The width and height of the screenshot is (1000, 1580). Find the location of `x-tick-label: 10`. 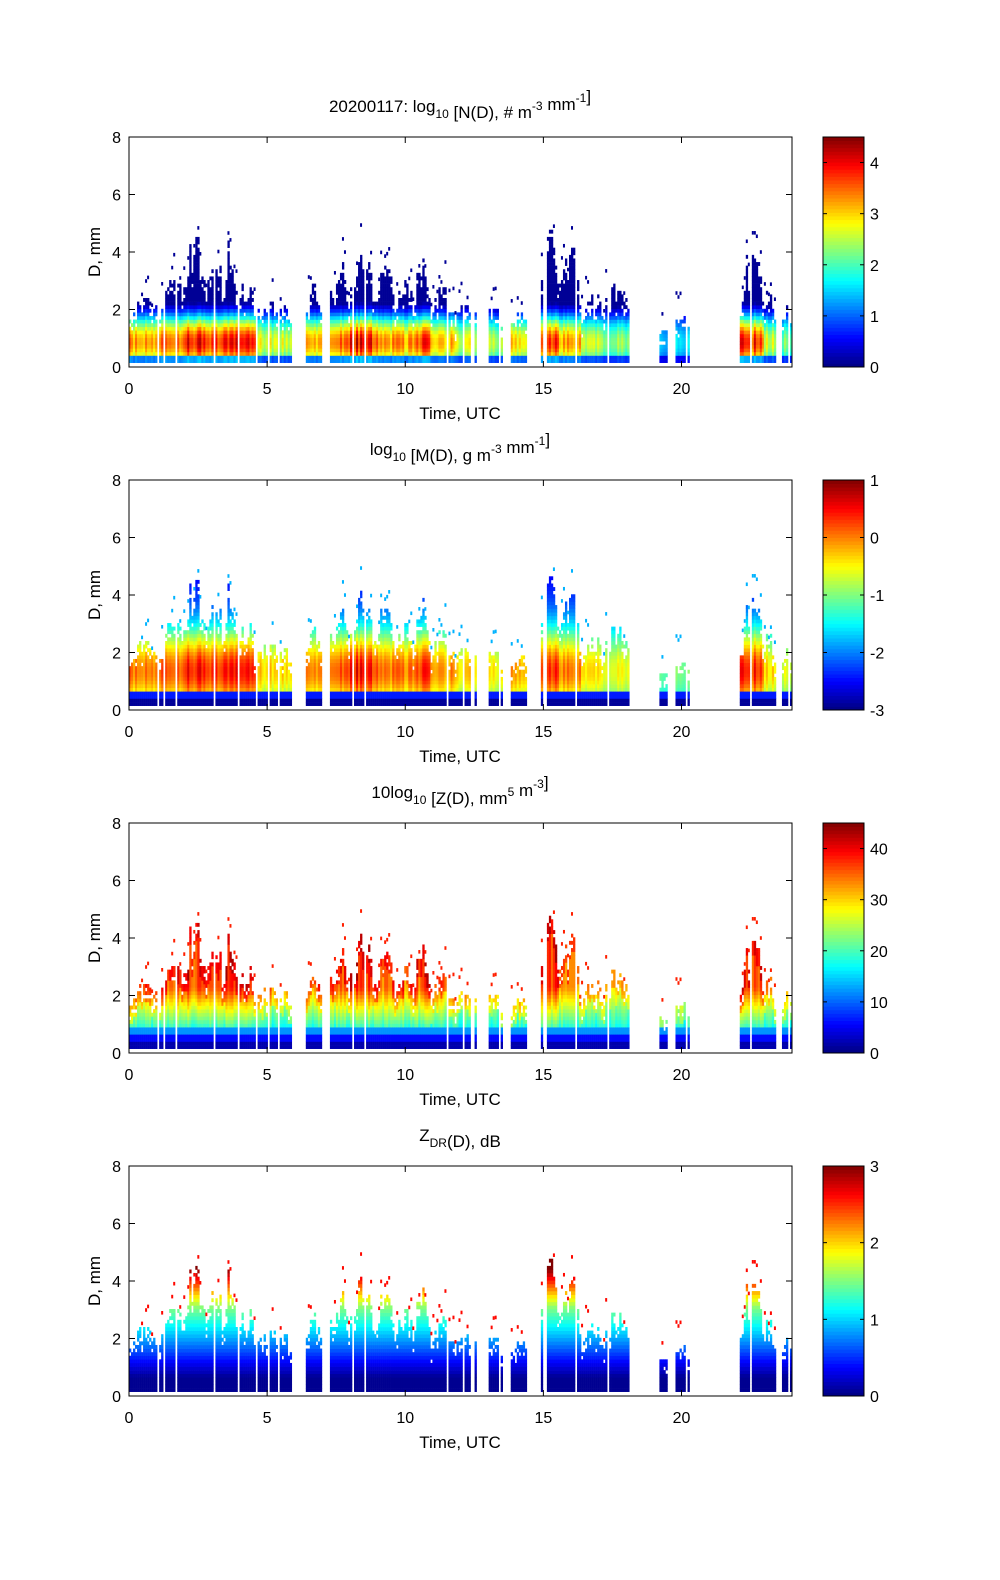

x-tick-label: 10 is located at coordinates (405, 389).